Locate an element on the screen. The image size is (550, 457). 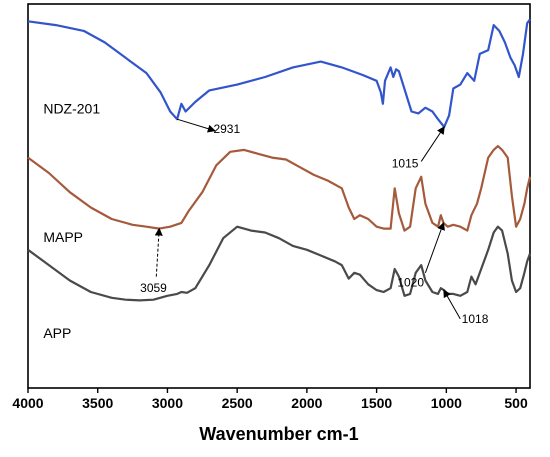
x-tick-label: 2500 is located at coordinates (237, 403).